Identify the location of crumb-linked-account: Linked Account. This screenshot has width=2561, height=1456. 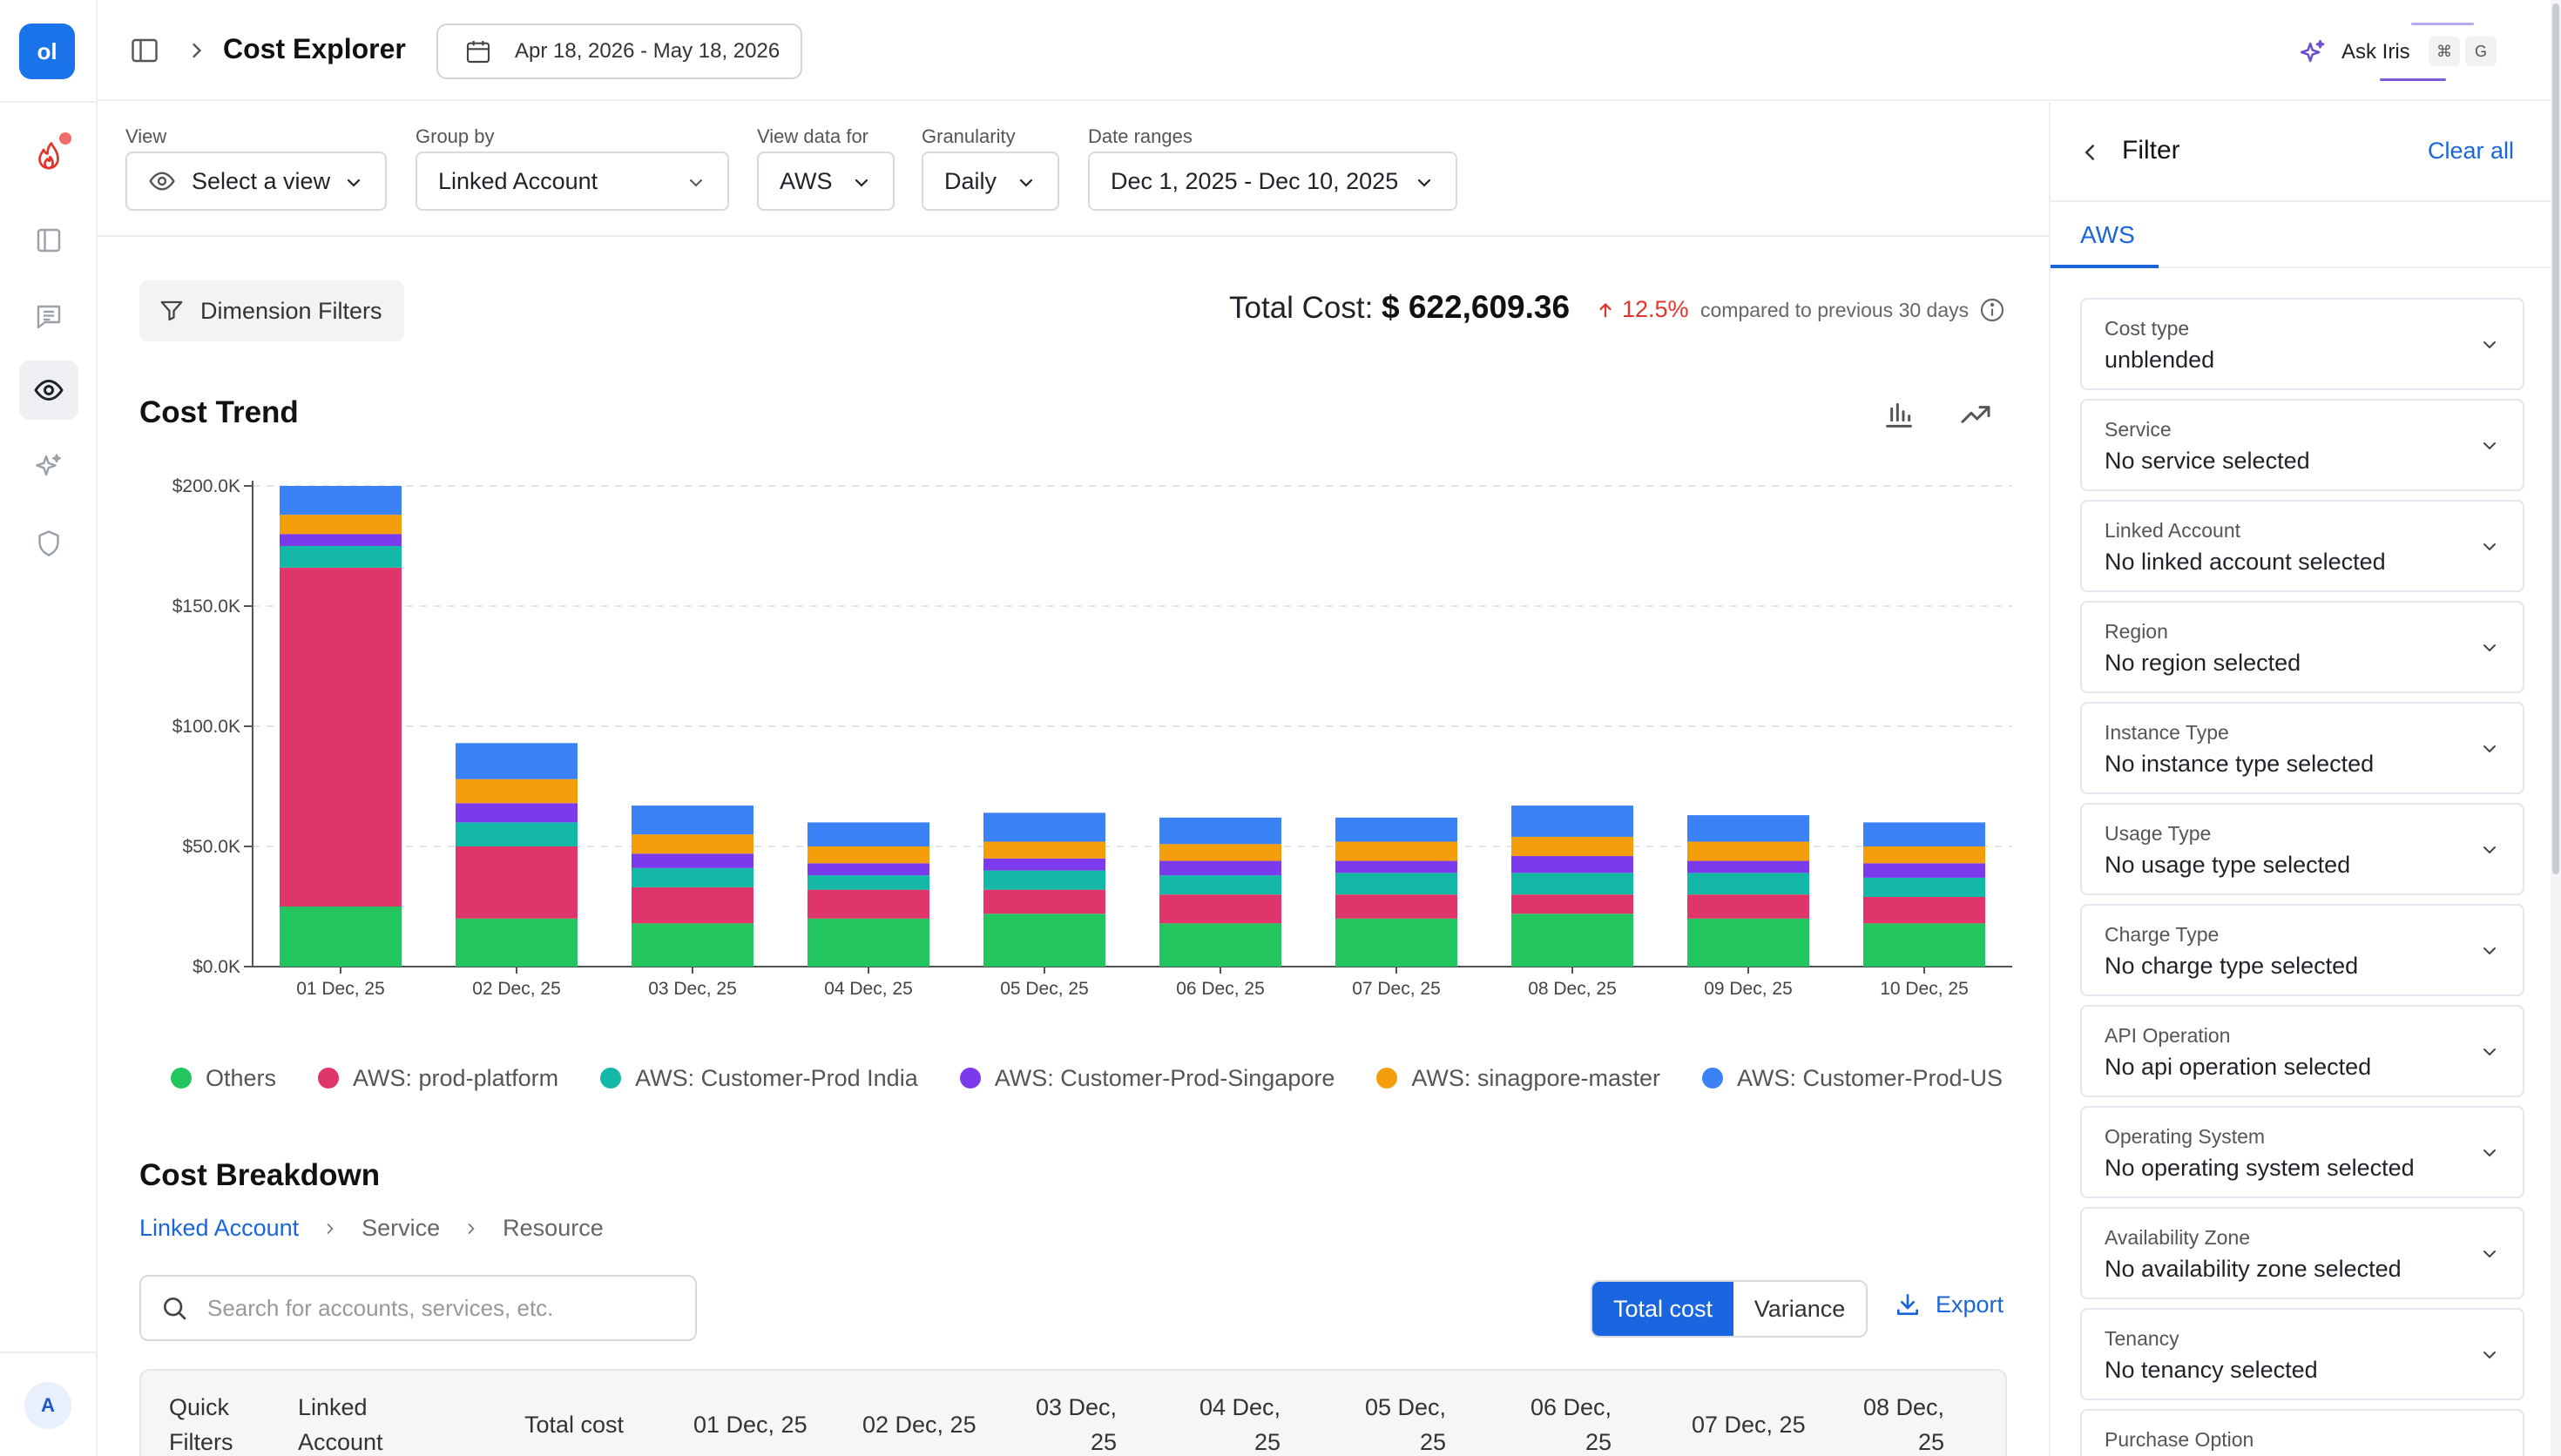
(219, 1228).